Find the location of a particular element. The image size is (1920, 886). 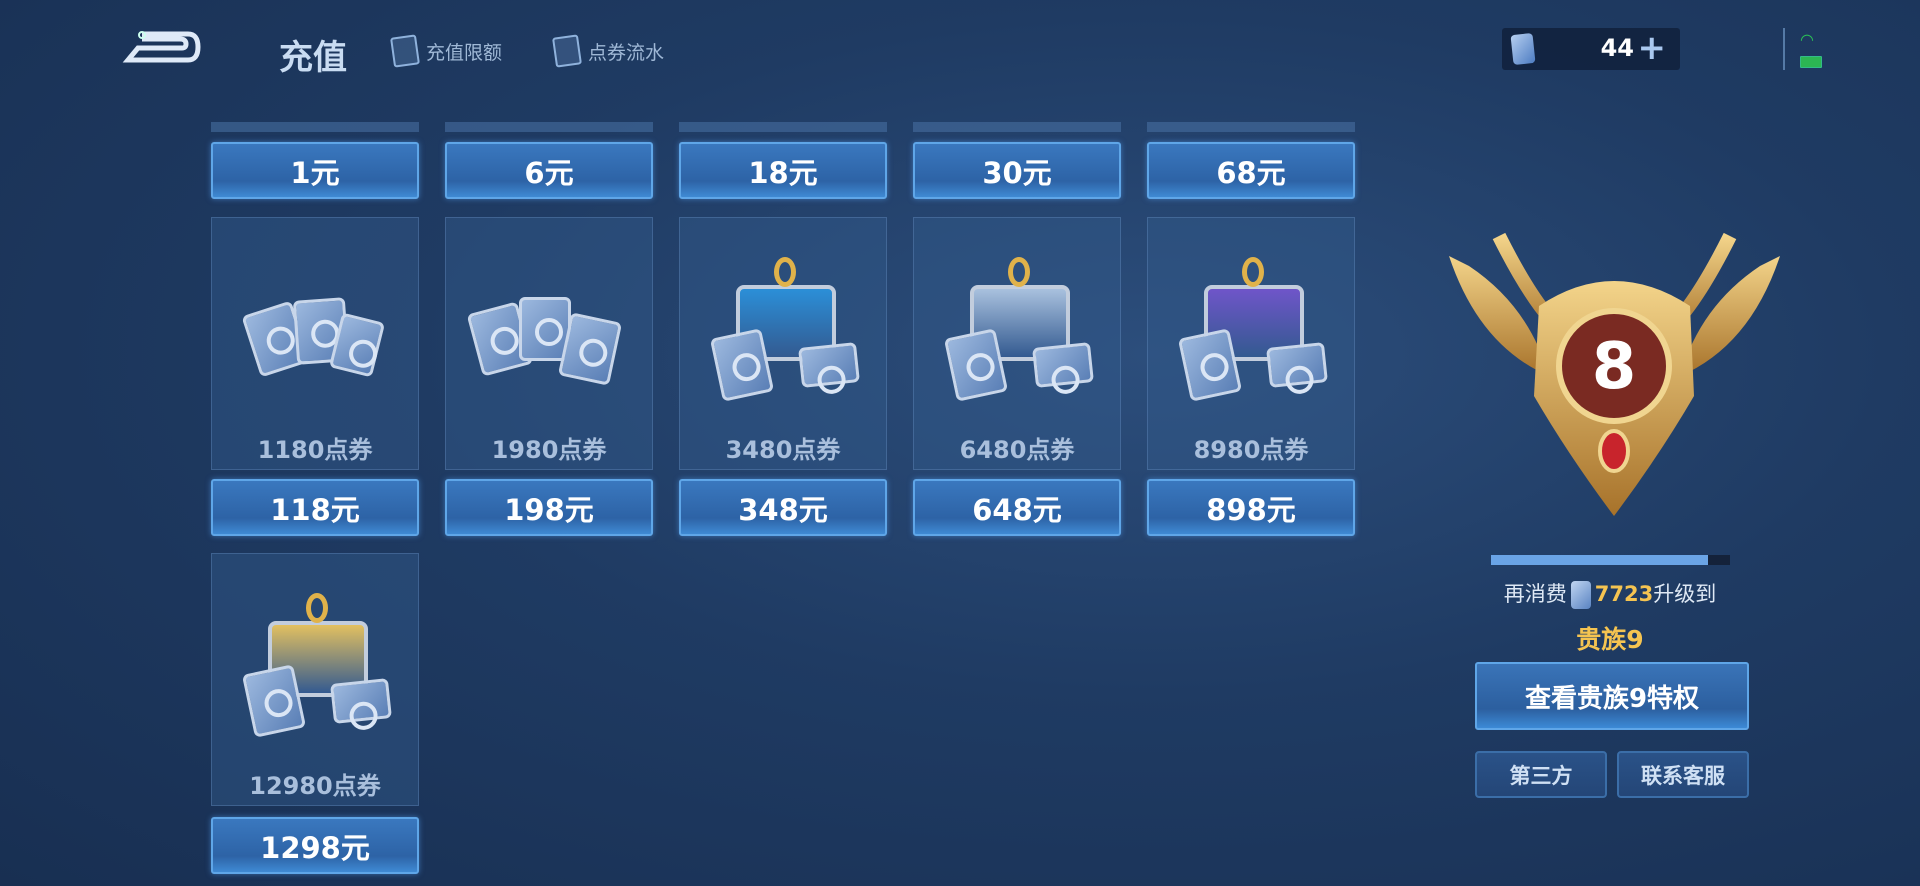

tab-label: 充值限额 is located at coordinates (464, 52).